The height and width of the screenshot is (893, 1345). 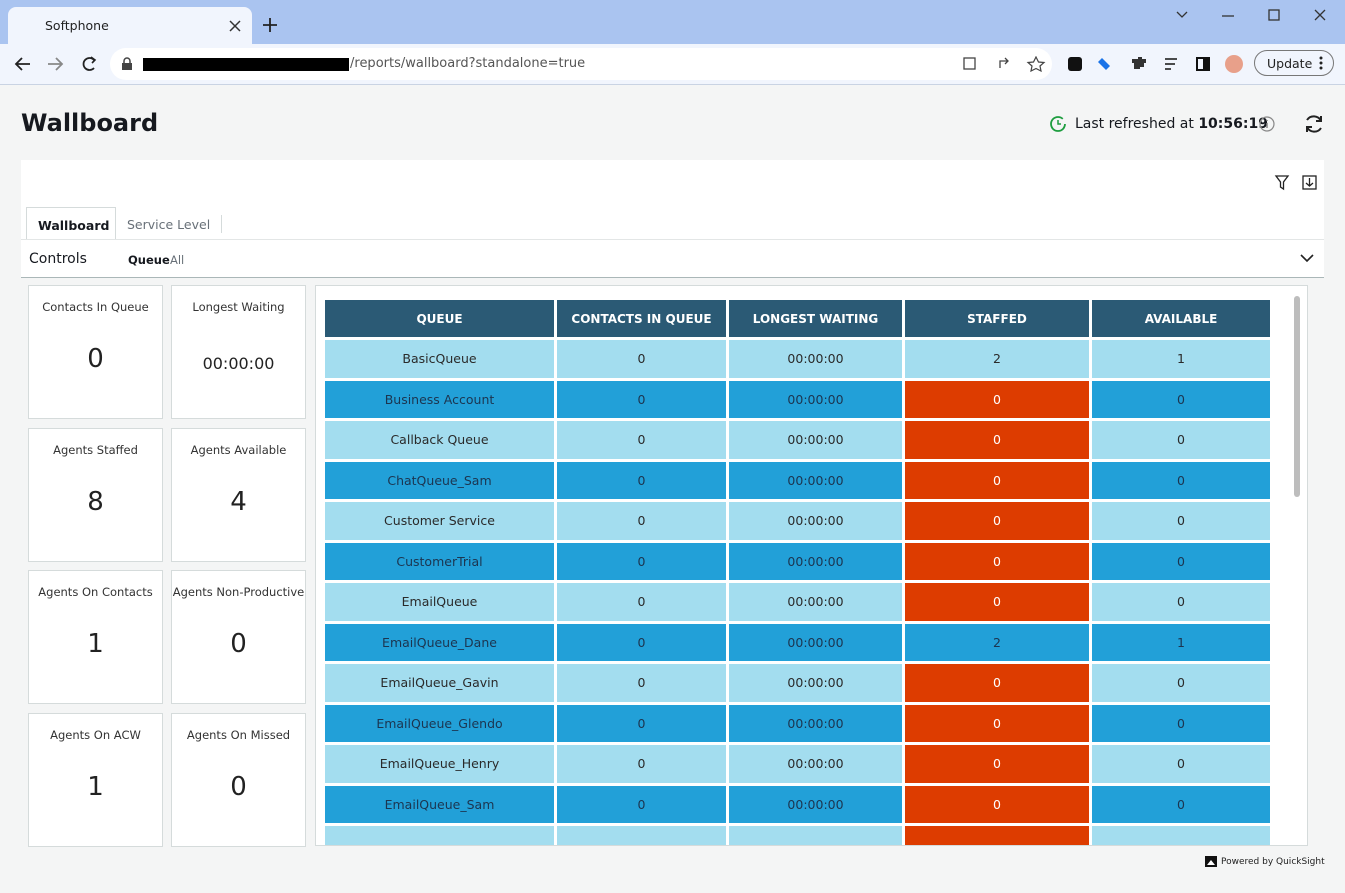 I want to click on collapse-icon, so click(x=1307, y=258).